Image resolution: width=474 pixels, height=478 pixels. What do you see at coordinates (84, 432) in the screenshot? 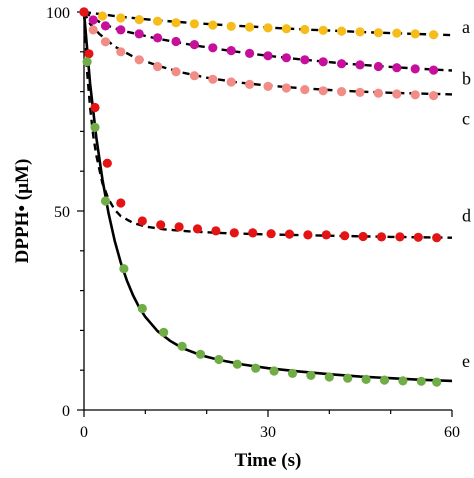
I see `x-tick-label: 0` at bounding box center [84, 432].